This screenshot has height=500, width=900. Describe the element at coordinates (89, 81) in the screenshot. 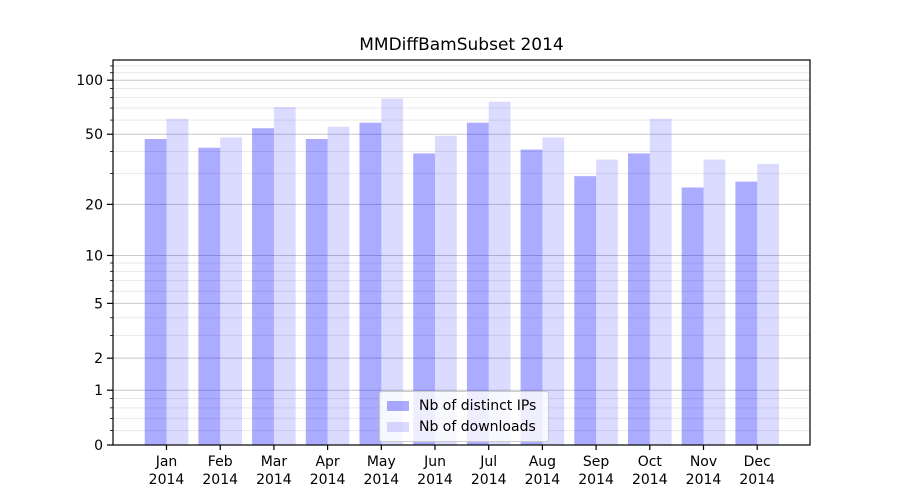

I see `y-tick-label: 100` at that location.